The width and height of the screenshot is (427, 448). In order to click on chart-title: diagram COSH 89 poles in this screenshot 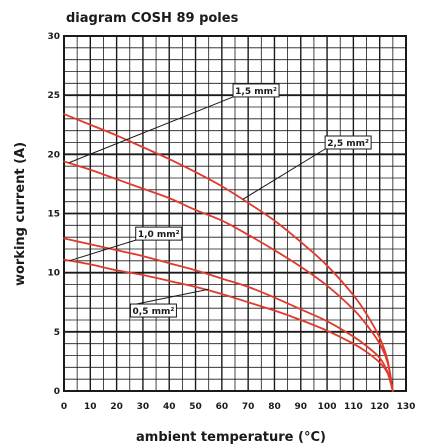, I will do `click(152, 18)`.